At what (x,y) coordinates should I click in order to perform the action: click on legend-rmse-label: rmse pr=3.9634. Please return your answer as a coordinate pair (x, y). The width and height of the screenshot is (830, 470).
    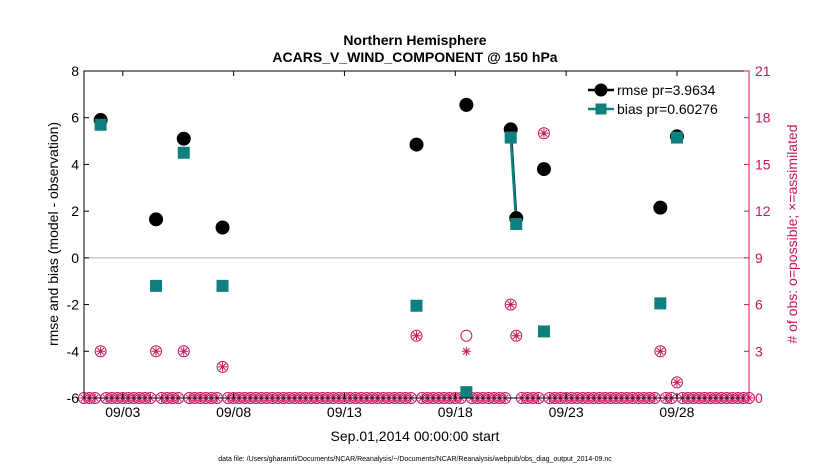
    Looking at the image, I should click on (666, 90).